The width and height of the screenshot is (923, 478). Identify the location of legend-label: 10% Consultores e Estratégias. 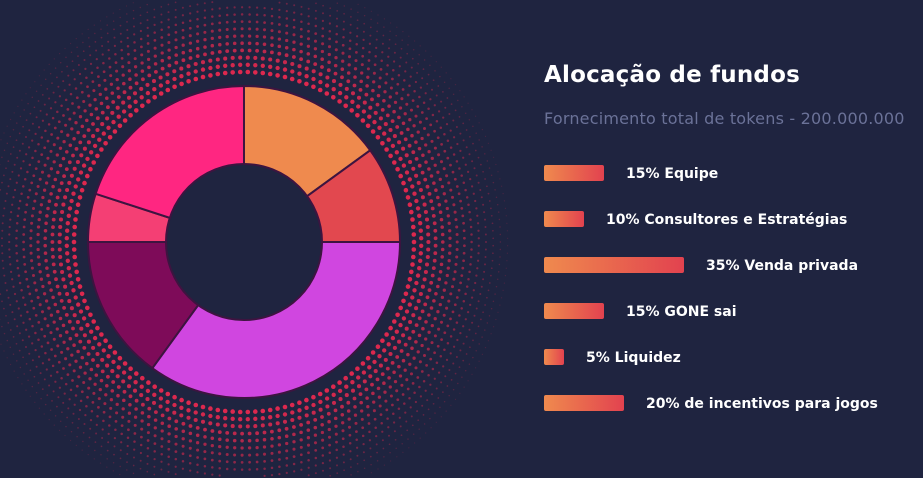
(727, 220).